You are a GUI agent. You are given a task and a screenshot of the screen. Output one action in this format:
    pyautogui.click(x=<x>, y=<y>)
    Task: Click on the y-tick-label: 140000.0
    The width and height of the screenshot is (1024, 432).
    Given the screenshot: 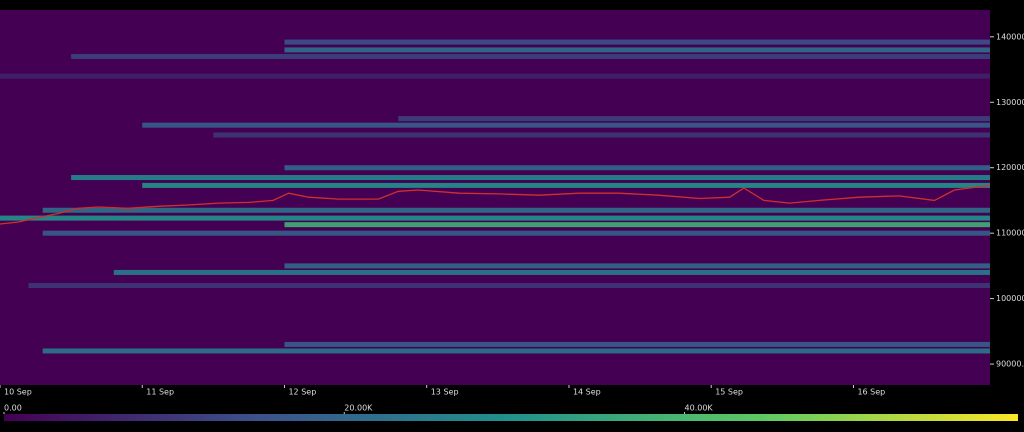 What is the action you would take?
    pyautogui.click(x=1010, y=36)
    